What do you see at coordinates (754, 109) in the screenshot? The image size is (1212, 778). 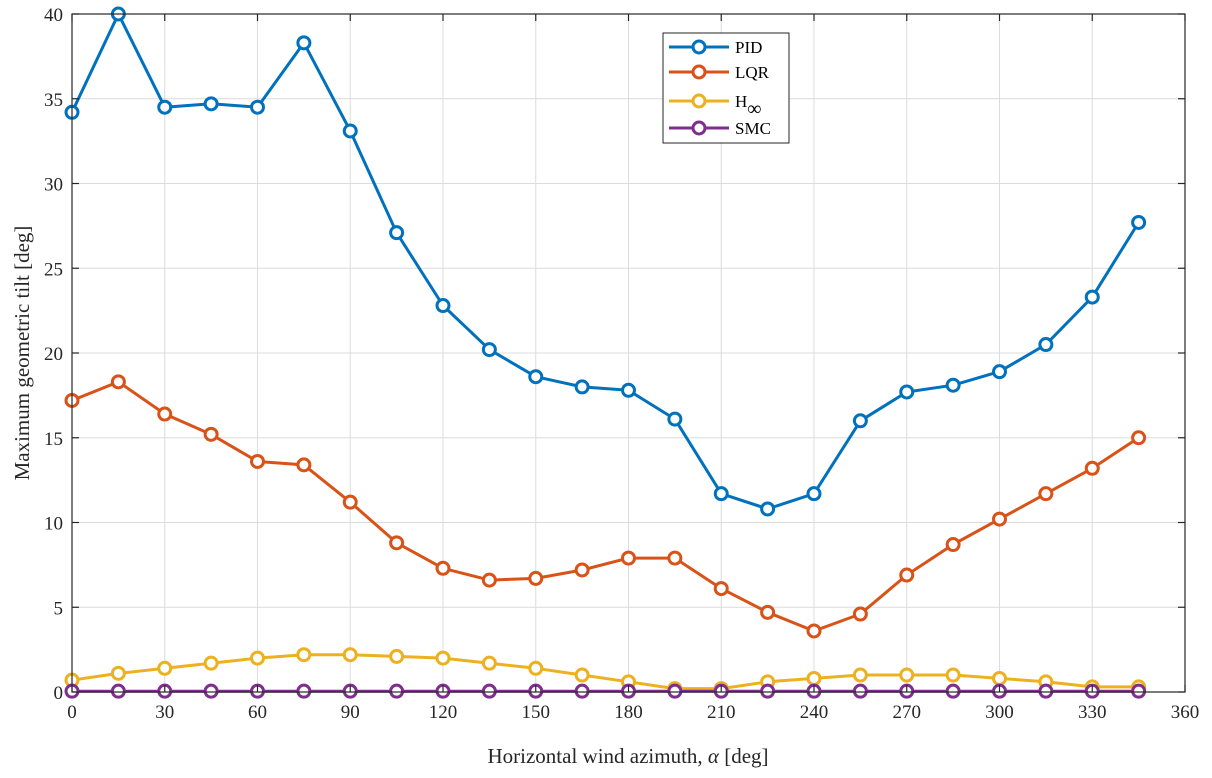 I see `legend-label-subscript: ∞` at bounding box center [754, 109].